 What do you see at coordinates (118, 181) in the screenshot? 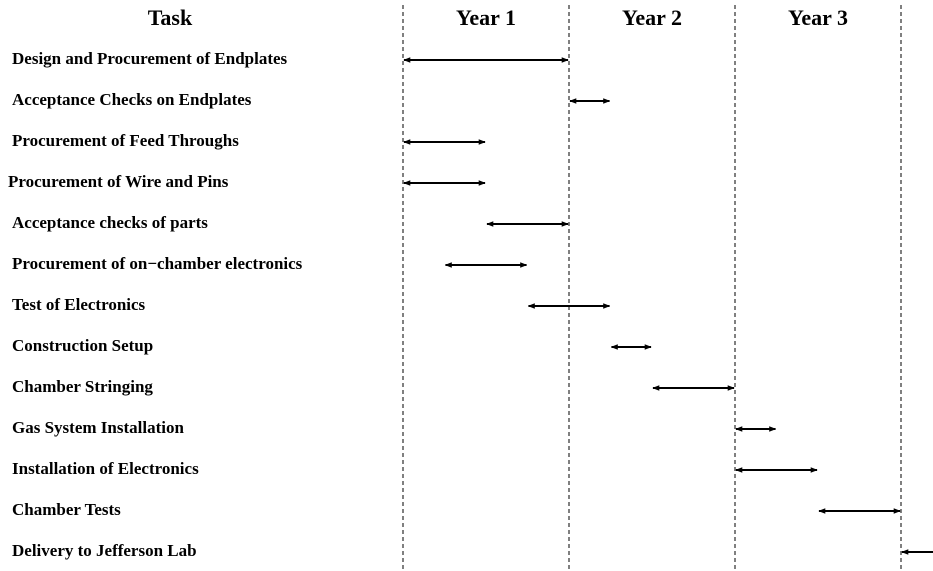
I see `task-label: Procurement of Wire and Pins` at bounding box center [118, 181].